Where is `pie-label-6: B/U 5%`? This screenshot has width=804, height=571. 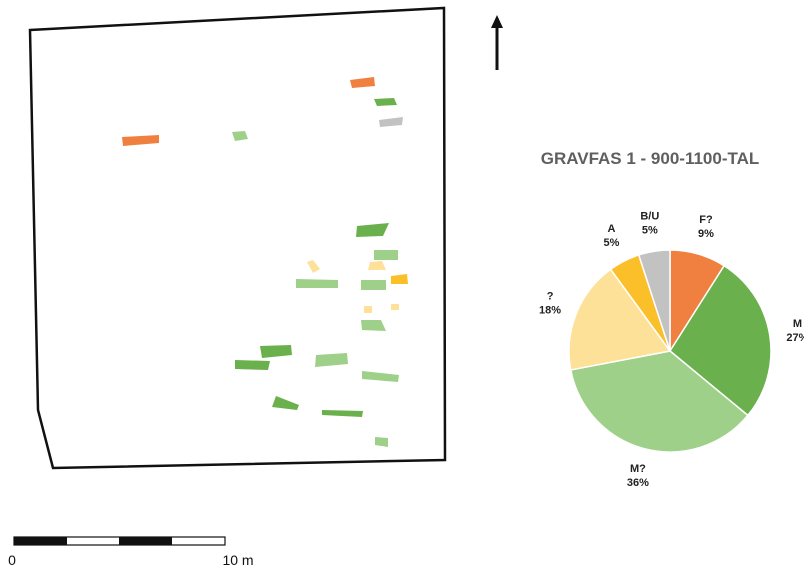 pie-label-6: B/U 5% is located at coordinates (649, 224).